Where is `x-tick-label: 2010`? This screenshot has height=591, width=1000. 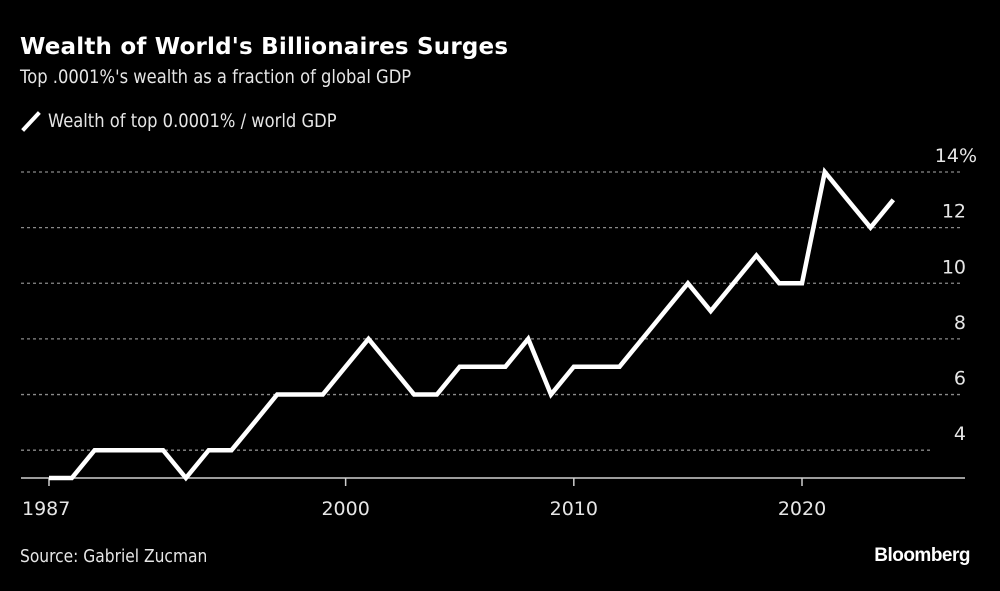
x-tick-label: 2010 is located at coordinates (574, 509).